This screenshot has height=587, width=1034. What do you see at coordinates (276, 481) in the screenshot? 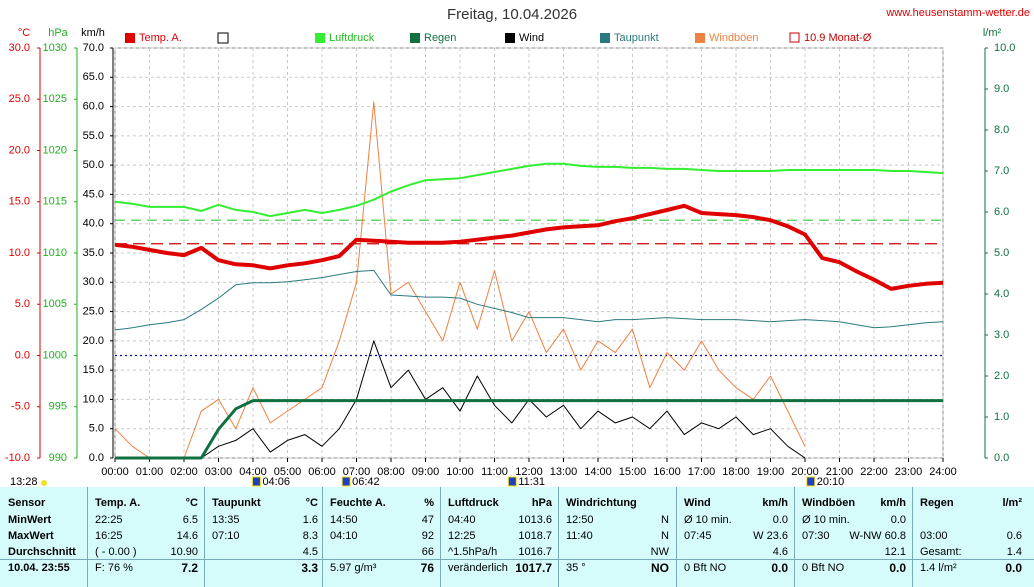
I see `event-label: 04:06` at bounding box center [276, 481].